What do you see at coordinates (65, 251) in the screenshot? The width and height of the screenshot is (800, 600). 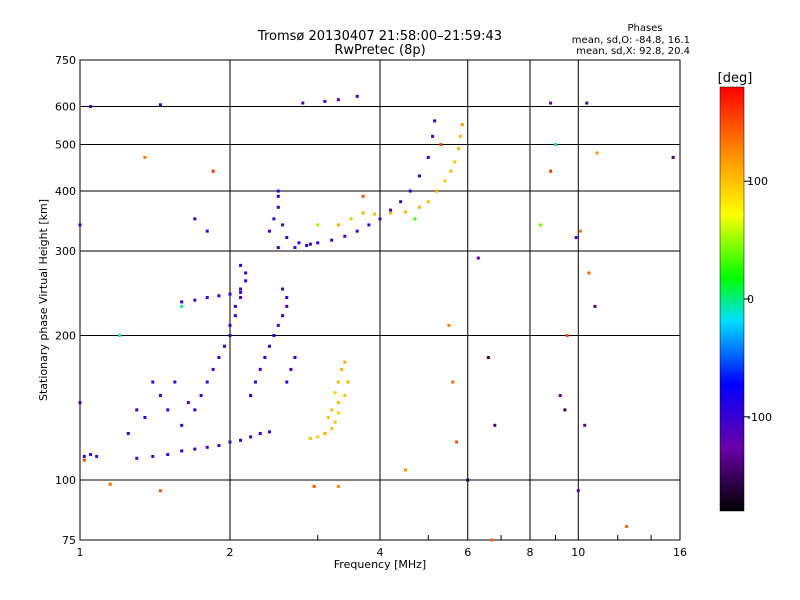 I see `y-tick-label: 300` at bounding box center [65, 251].